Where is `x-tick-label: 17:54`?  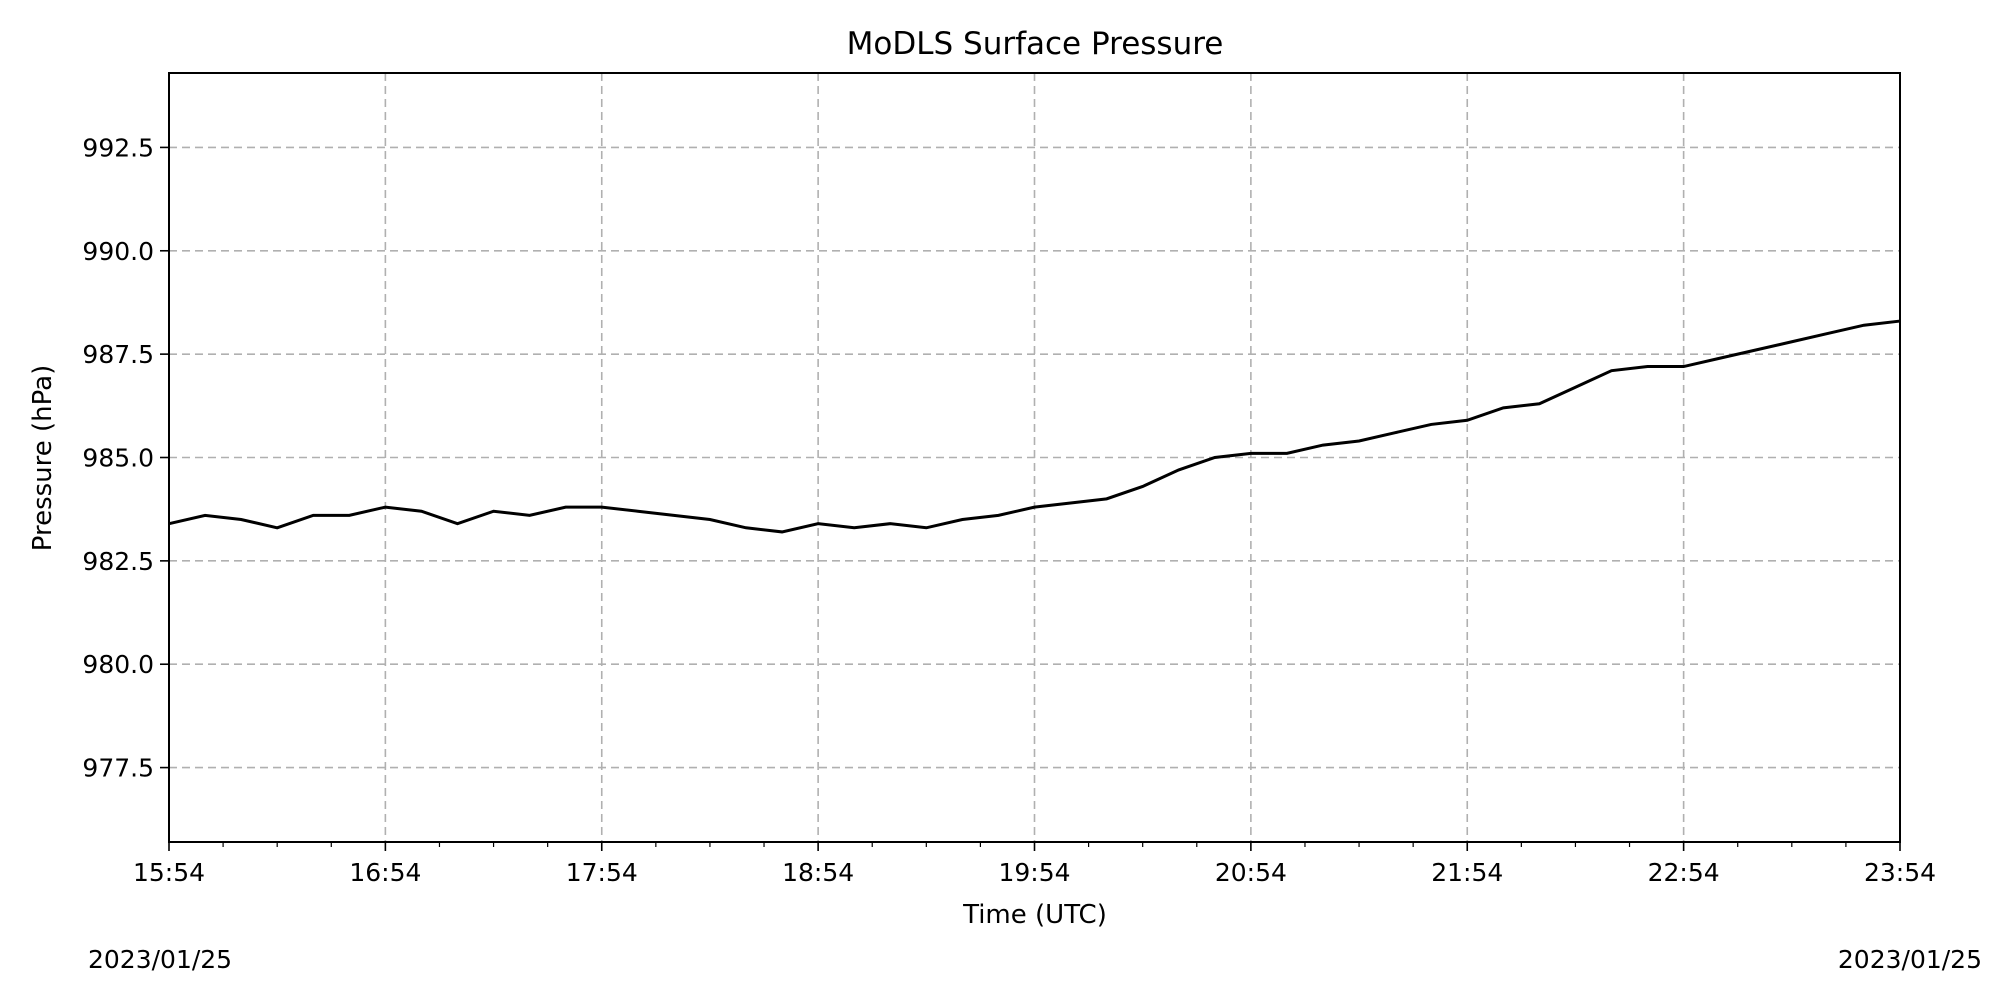
x-tick-label: 17:54 is located at coordinates (602, 872).